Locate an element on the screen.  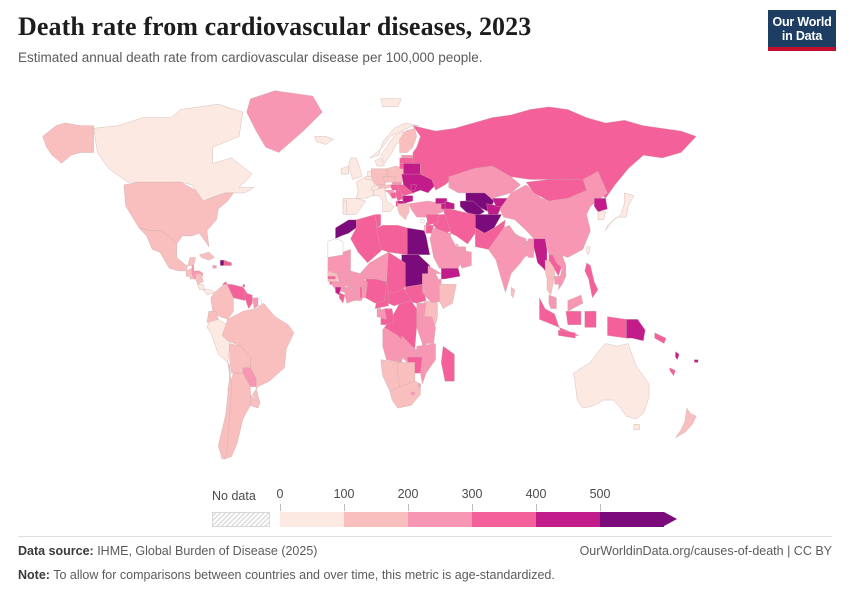
country-bhutan is located at coordinates (531, 240).